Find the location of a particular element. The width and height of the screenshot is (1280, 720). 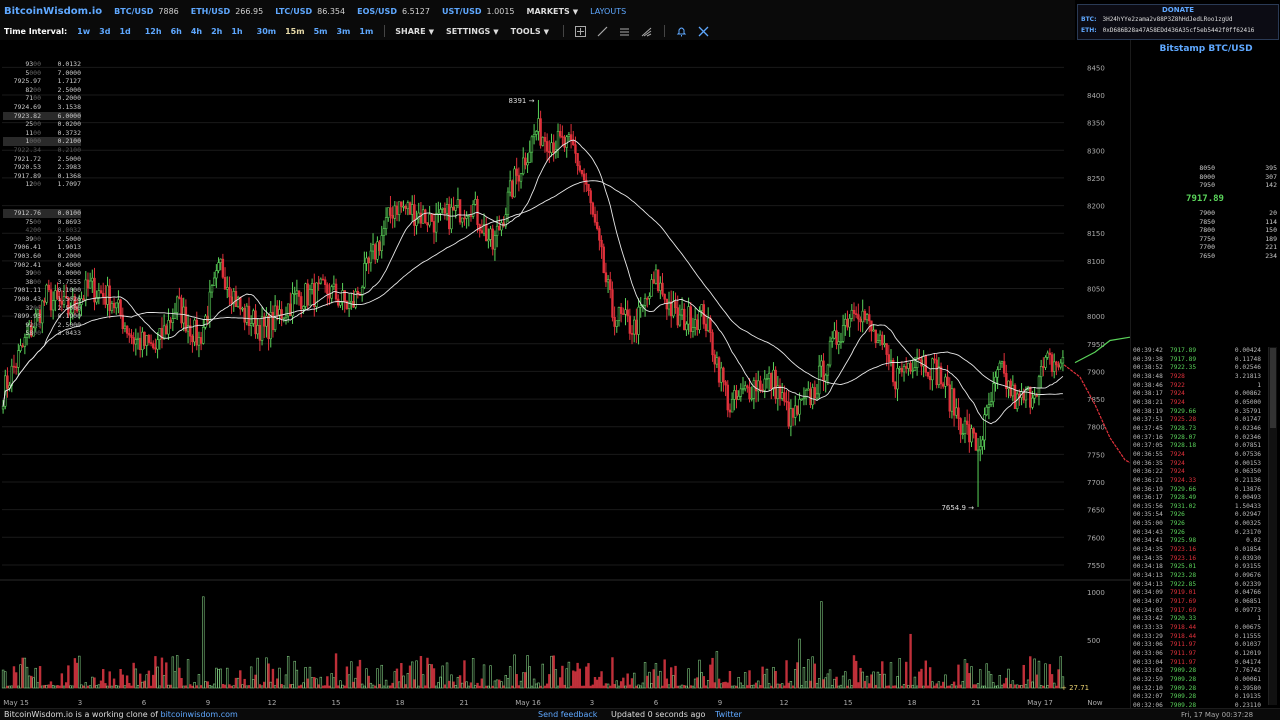

scrollbar-thumb is located at coordinates (1273, 388).